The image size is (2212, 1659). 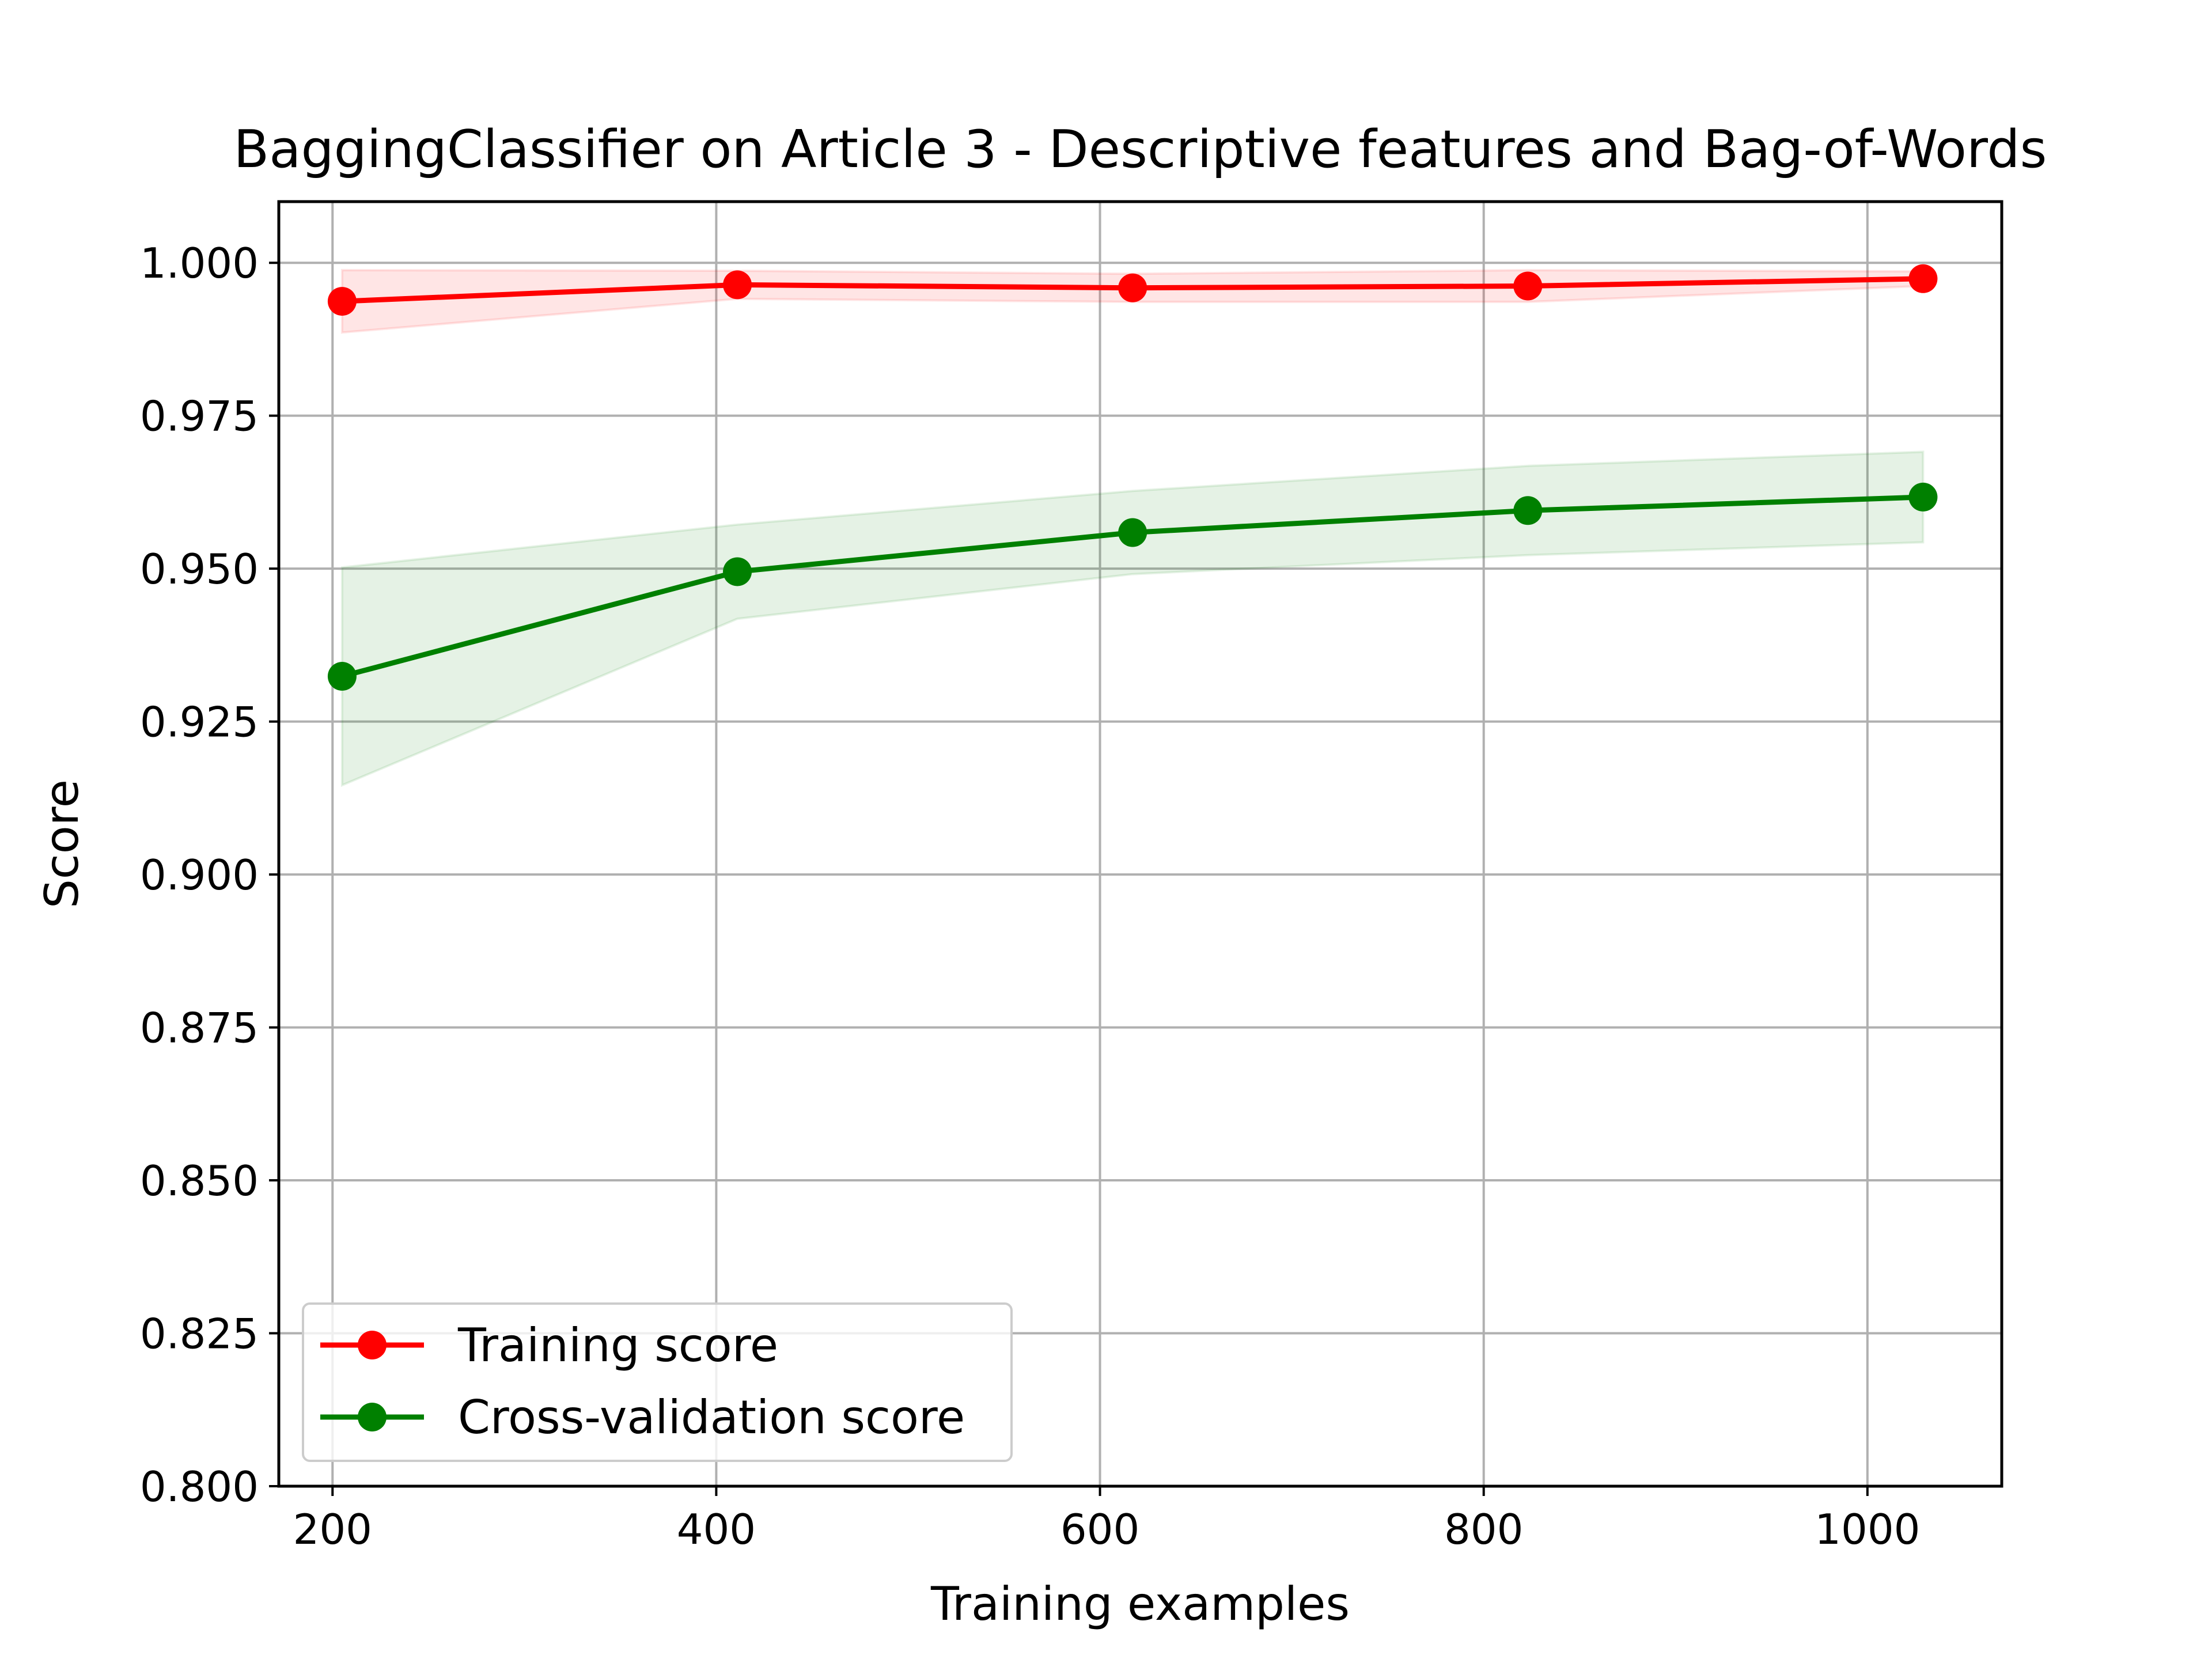 What do you see at coordinates (62, 843) in the screenshot?
I see `y-axis-label: Score` at bounding box center [62, 843].